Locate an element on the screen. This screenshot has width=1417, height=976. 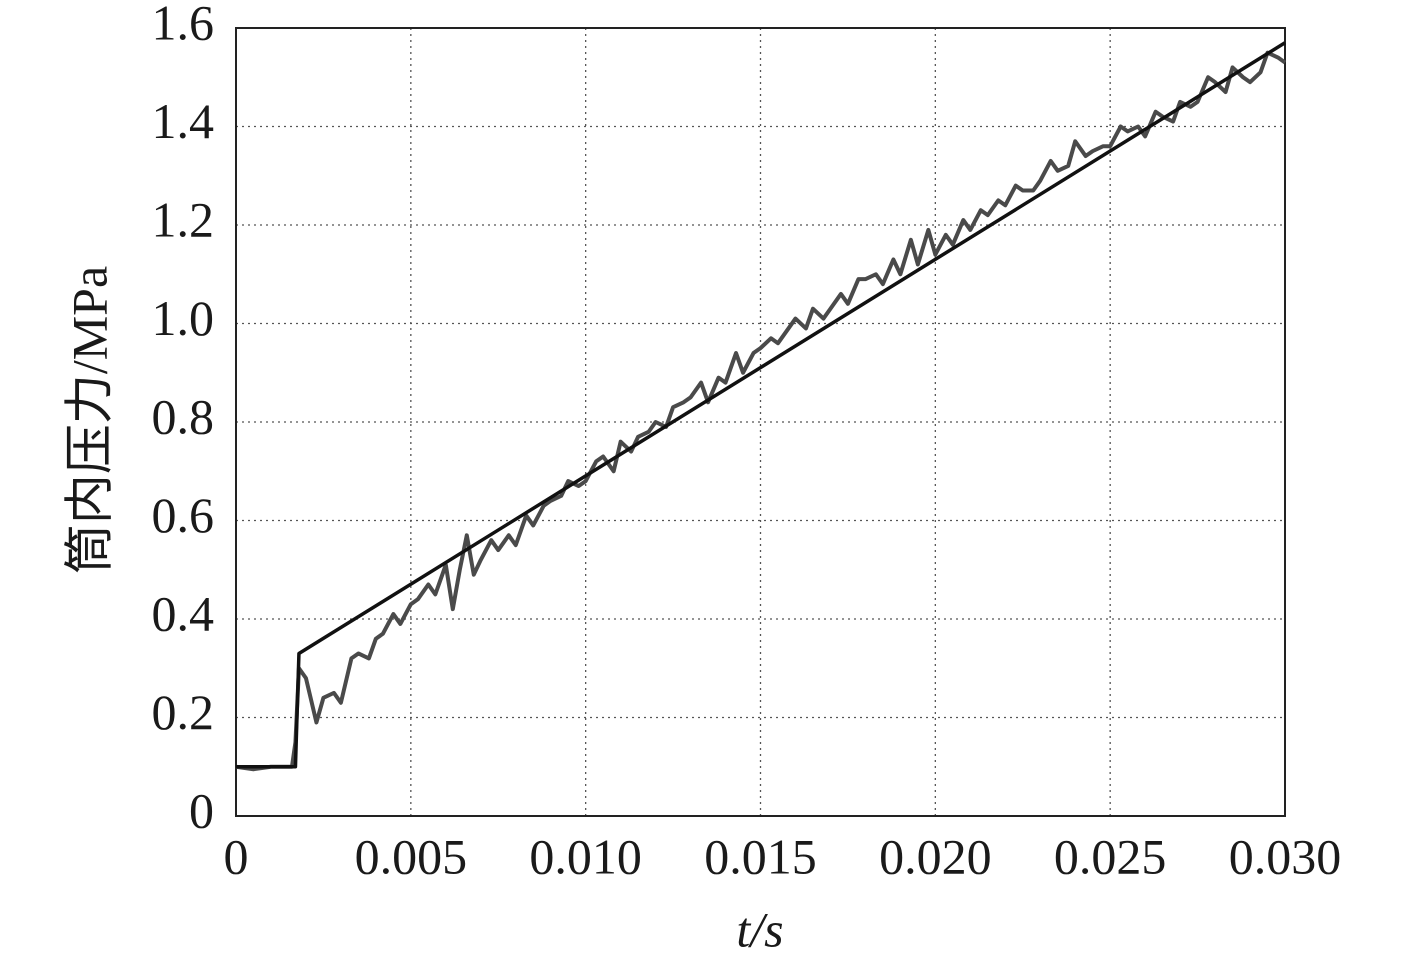
y-tick-label: 1.0 is located at coordinates (183, 318).